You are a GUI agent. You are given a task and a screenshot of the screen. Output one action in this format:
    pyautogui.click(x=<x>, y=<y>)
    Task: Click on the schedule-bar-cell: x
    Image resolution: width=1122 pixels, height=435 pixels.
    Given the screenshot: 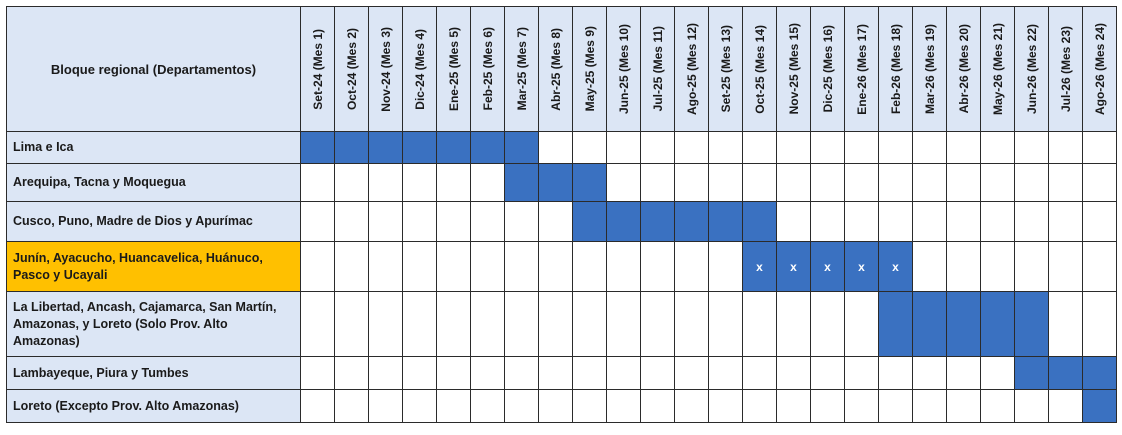 What is the action you would take?
    pyautogui.click(x=861, y=266)
    